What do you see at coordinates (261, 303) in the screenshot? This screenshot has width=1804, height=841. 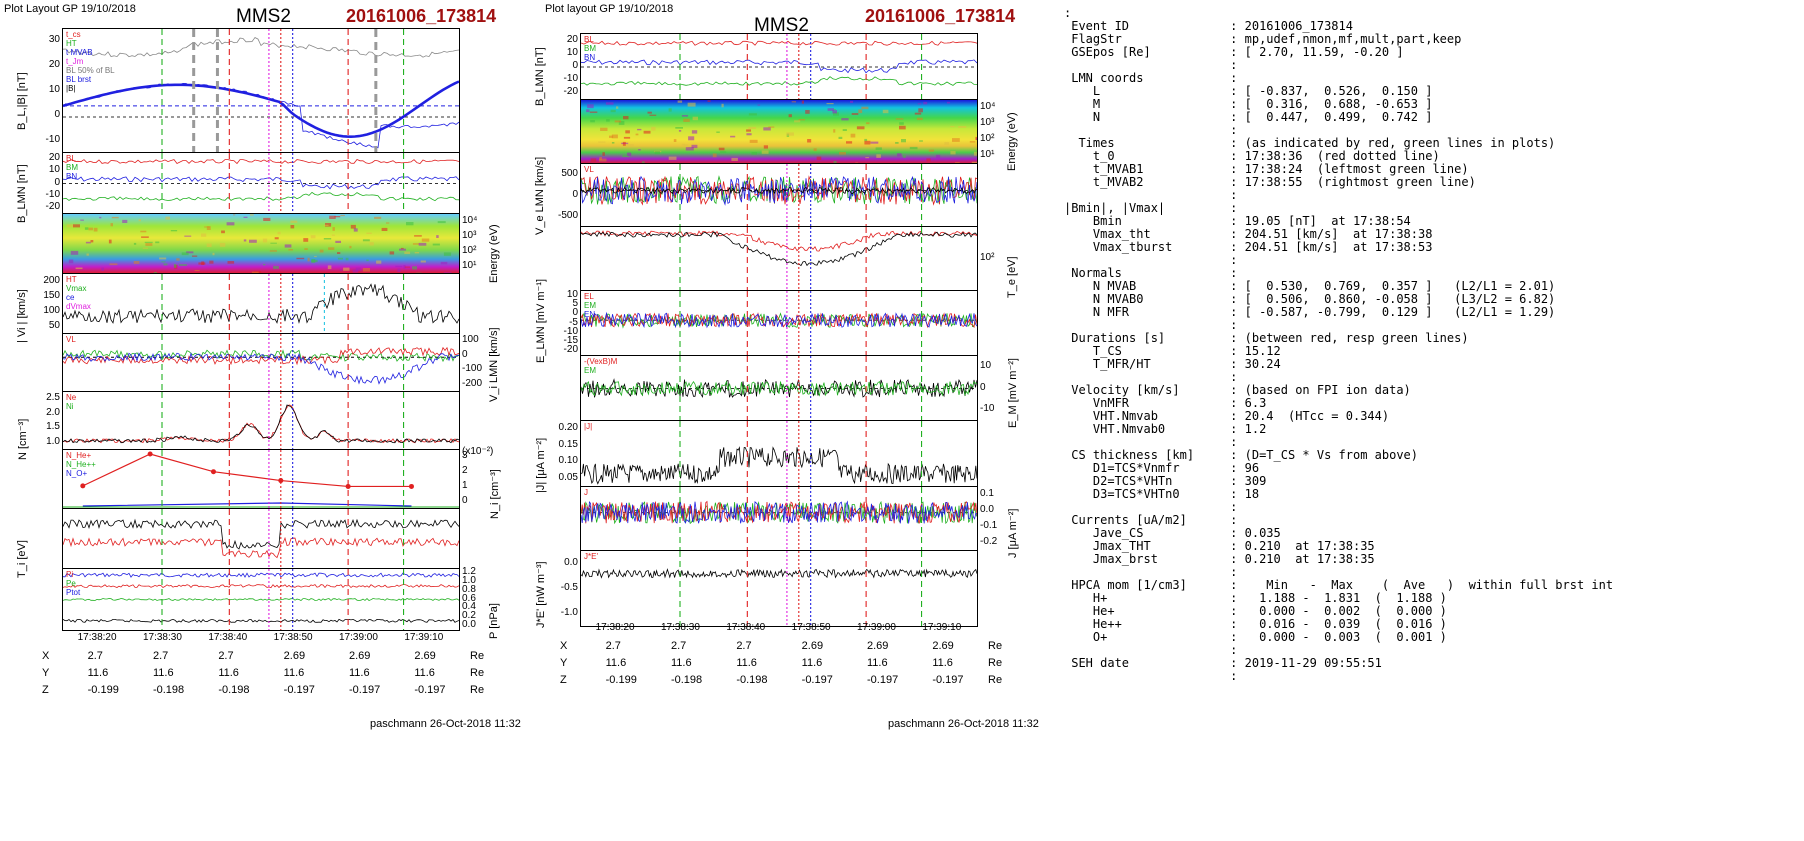 I see `series-vi` at bounding box center [261, 303].